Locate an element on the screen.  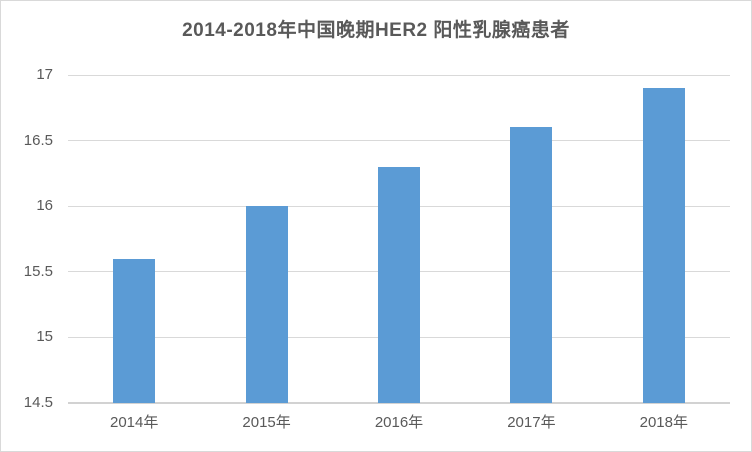
bar-2015年 is located at coordinates (266, 304).